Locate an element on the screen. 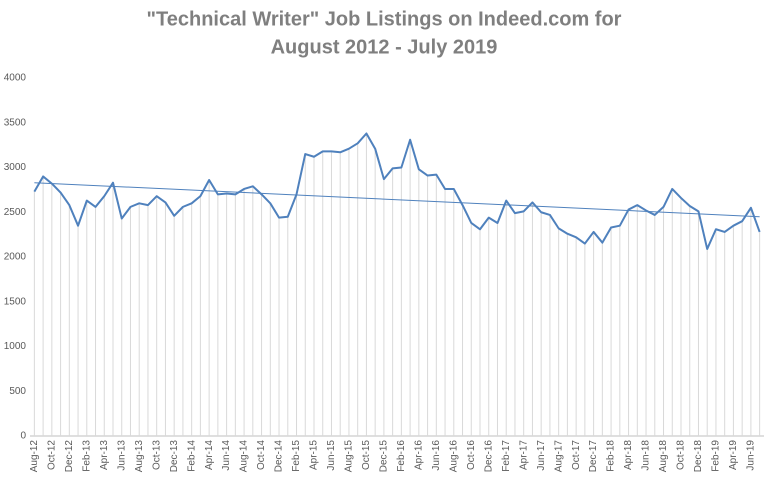 Image resolution: width=768 pixels, height=486 pixels. x-tick-label: Apr-17 is located at coordinates (523, 455).